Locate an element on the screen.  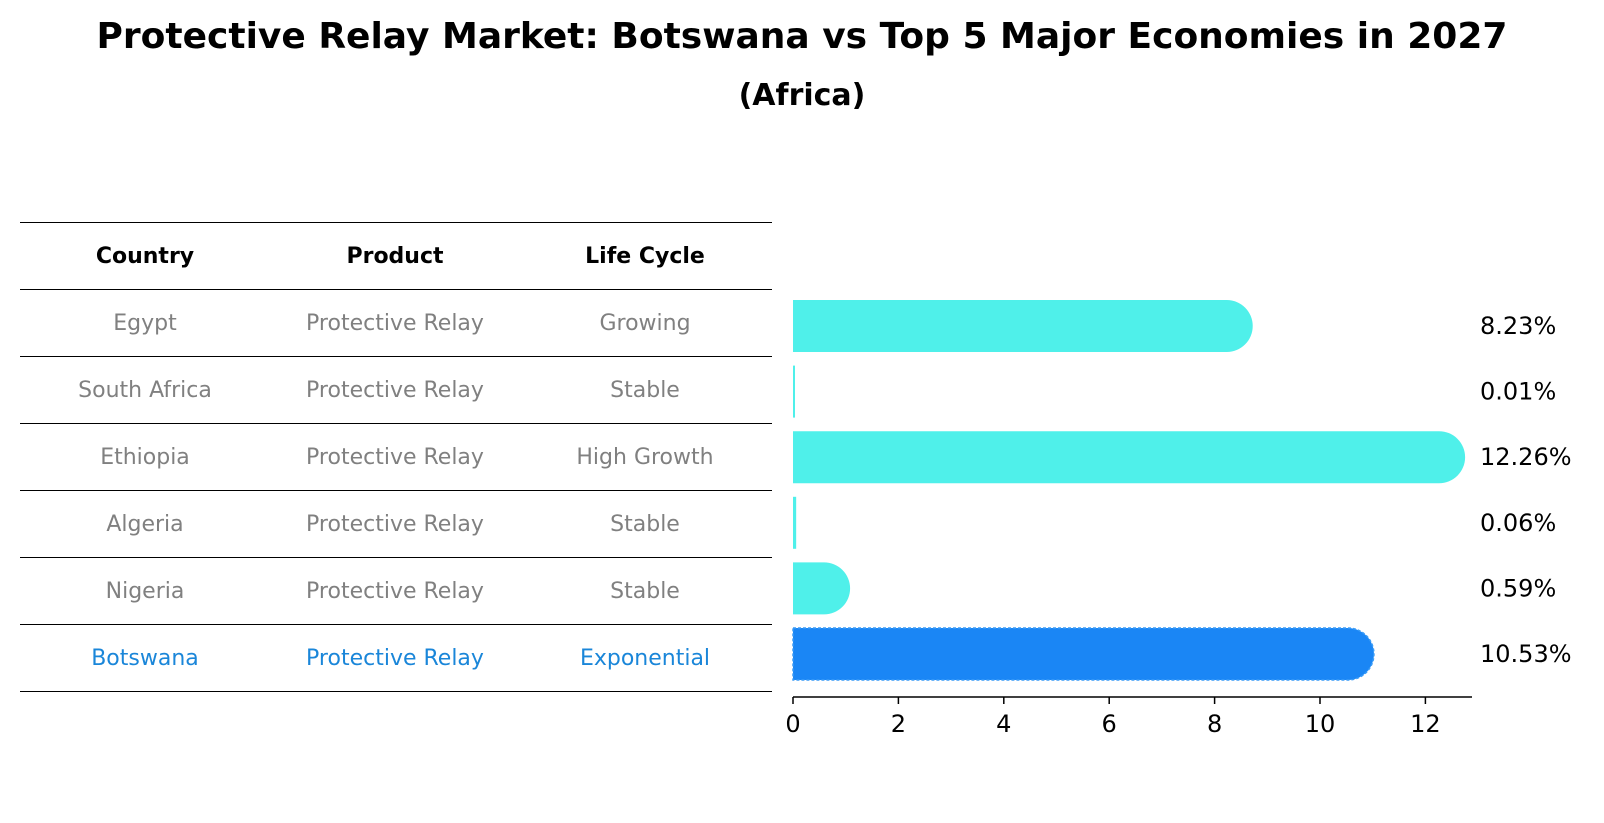
table-cell-country: Egypt is located at coordinates (145, 323).